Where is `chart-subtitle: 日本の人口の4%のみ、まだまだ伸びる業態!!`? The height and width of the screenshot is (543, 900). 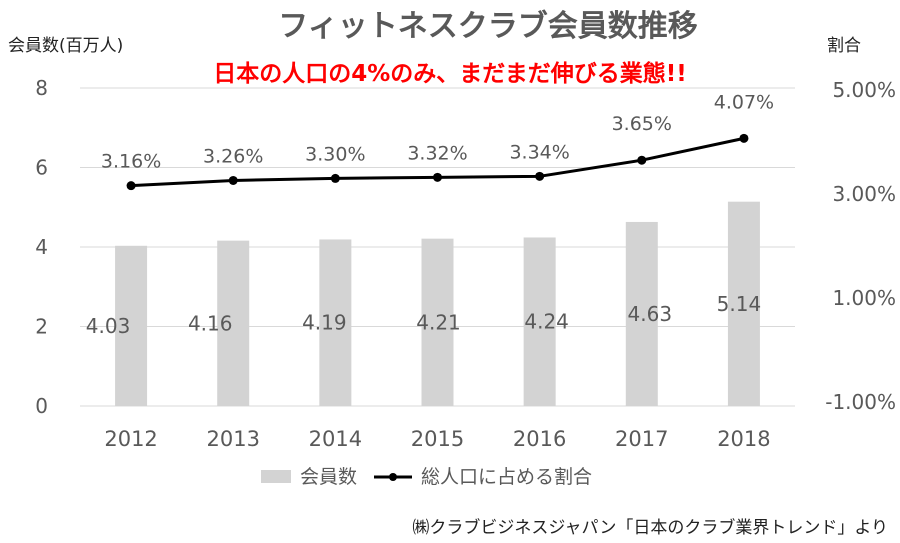
chart-subtitle: 日本の人口の4%のみ、まだまだ伸びる業態!! is located at coordinates (450, 73).